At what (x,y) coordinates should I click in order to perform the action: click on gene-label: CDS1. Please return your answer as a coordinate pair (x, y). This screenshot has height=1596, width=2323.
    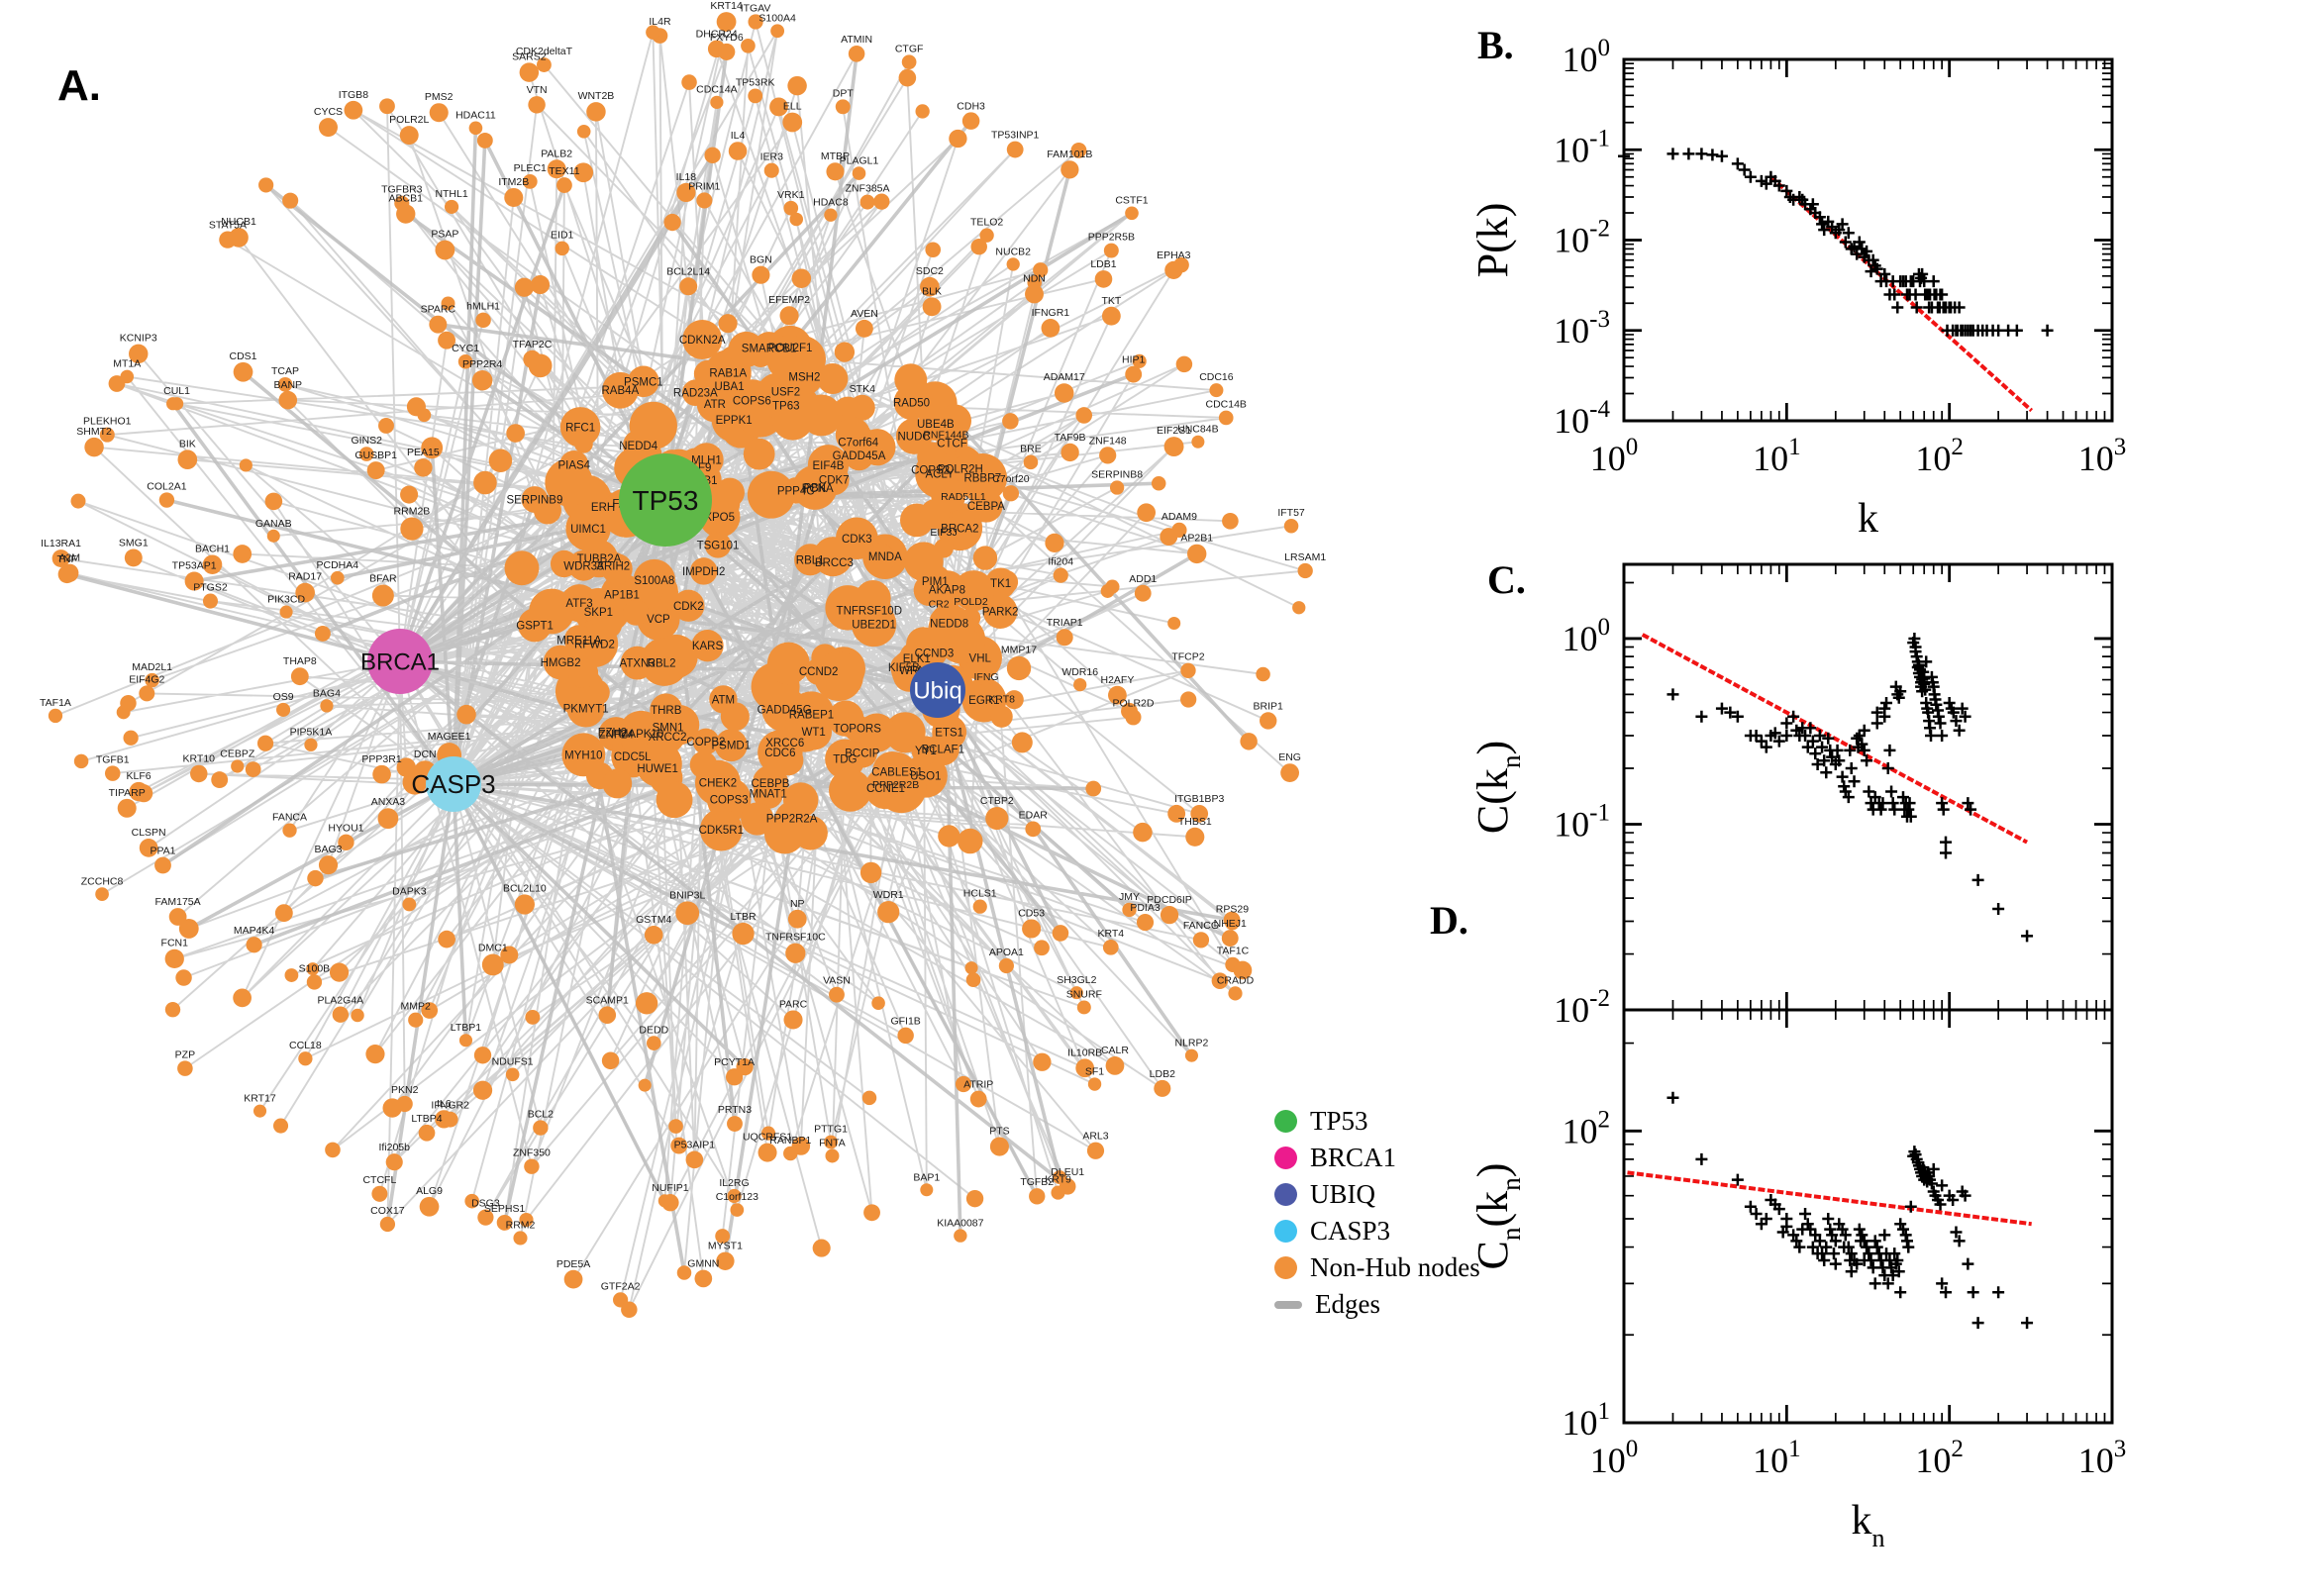
    Looking at the image, I should click on (243, 356).